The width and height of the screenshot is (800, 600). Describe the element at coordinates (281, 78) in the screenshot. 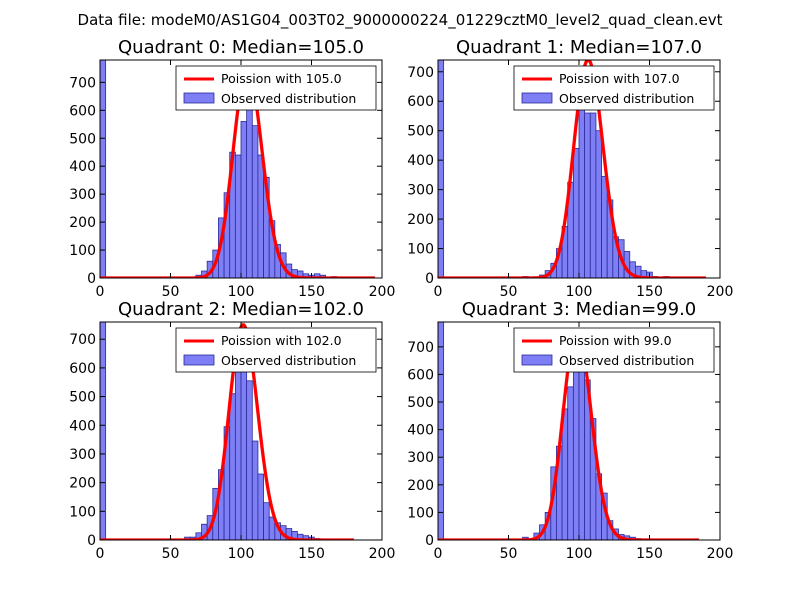

I see `legend-label-poisson: Poission with 105.0` at that location.